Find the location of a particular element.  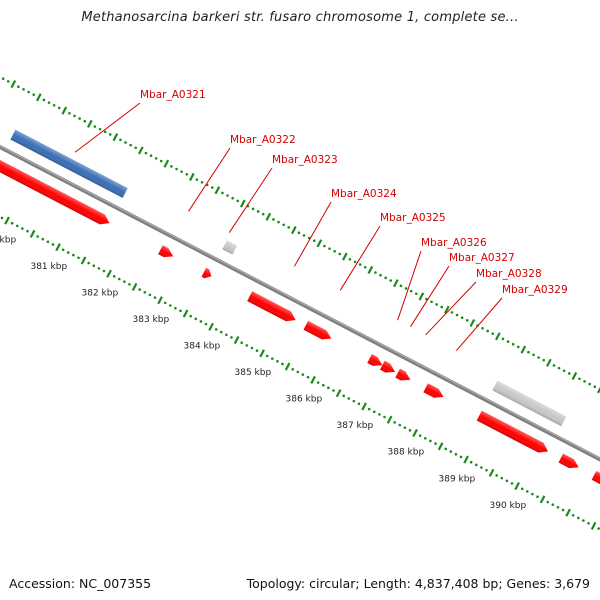

ruler-label: 389 kbp is located at coordinates (457, 479).